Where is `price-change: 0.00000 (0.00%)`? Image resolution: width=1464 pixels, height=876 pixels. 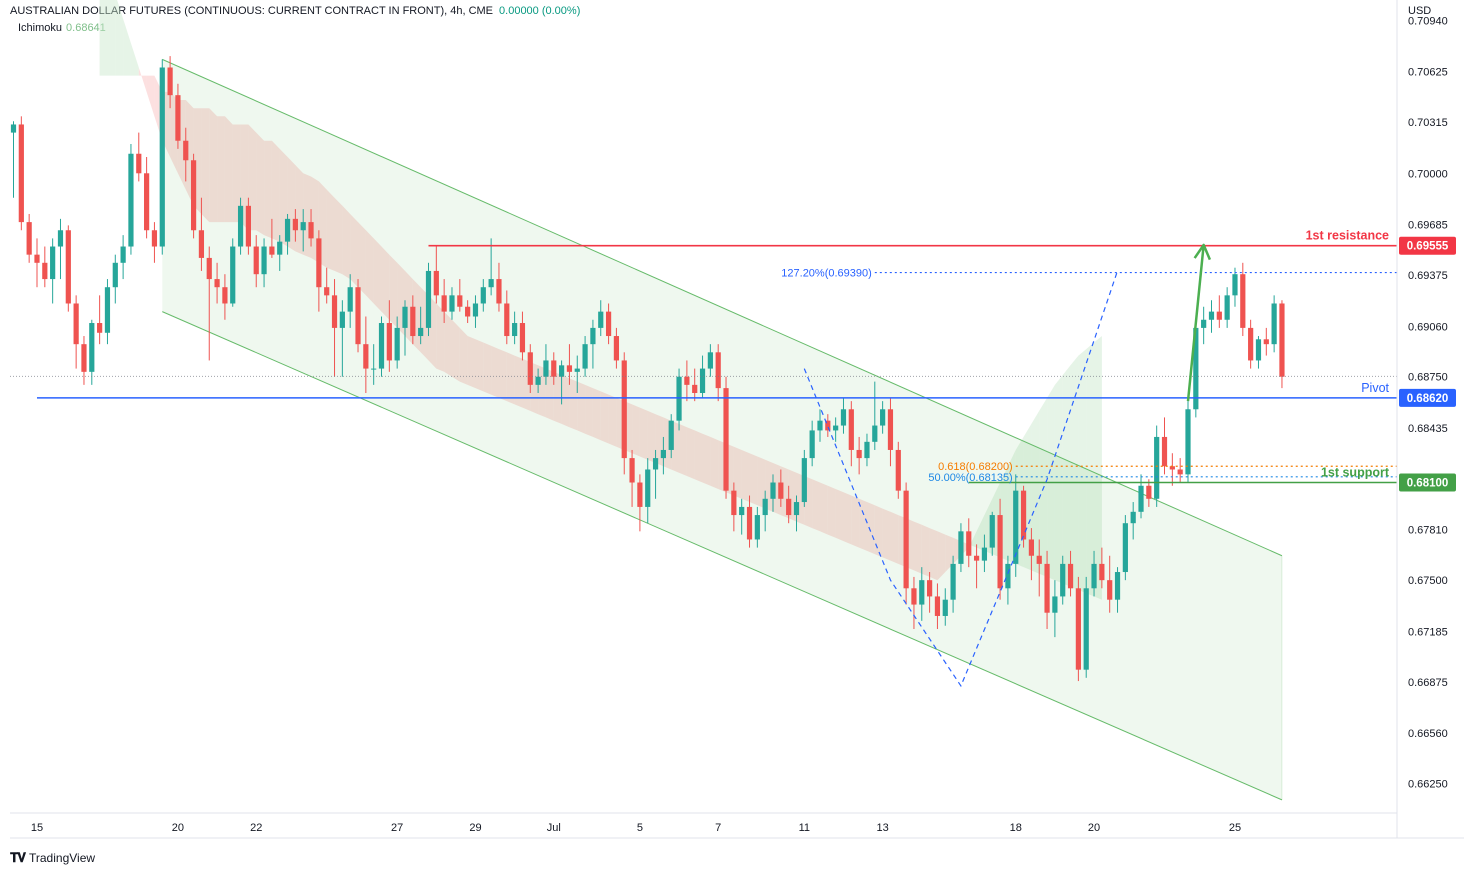
price-change: 0.00000 (0.00%) is located at coordinates (540, 11).